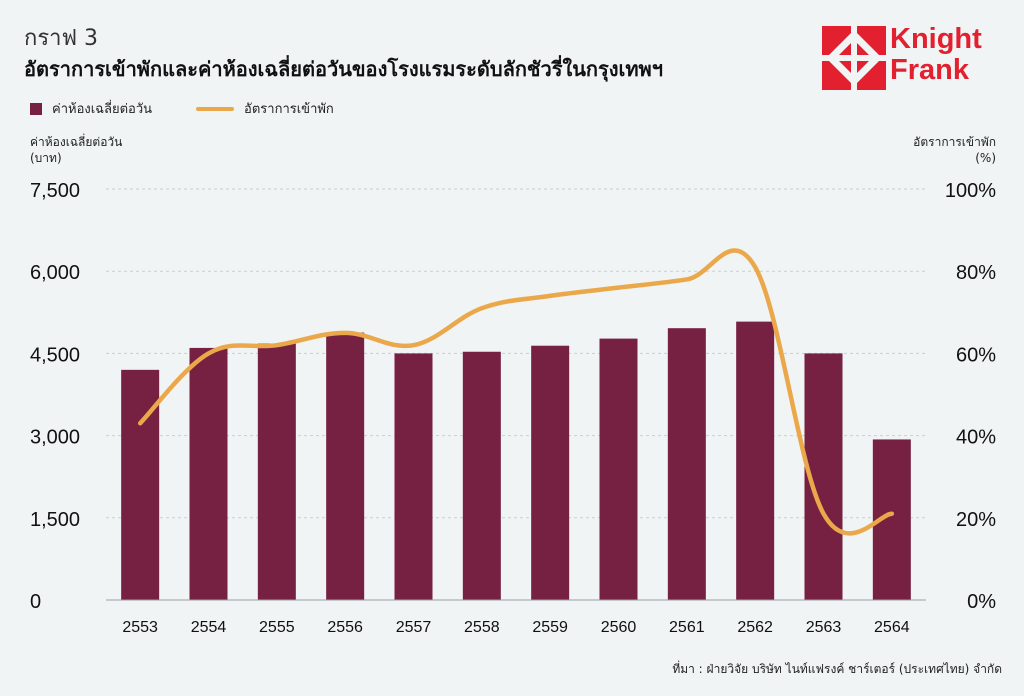  What do you see at coordinates (277, 627) in the screenshot?
I see `x-tick-label: 2555` at bounding box center [277, 627].